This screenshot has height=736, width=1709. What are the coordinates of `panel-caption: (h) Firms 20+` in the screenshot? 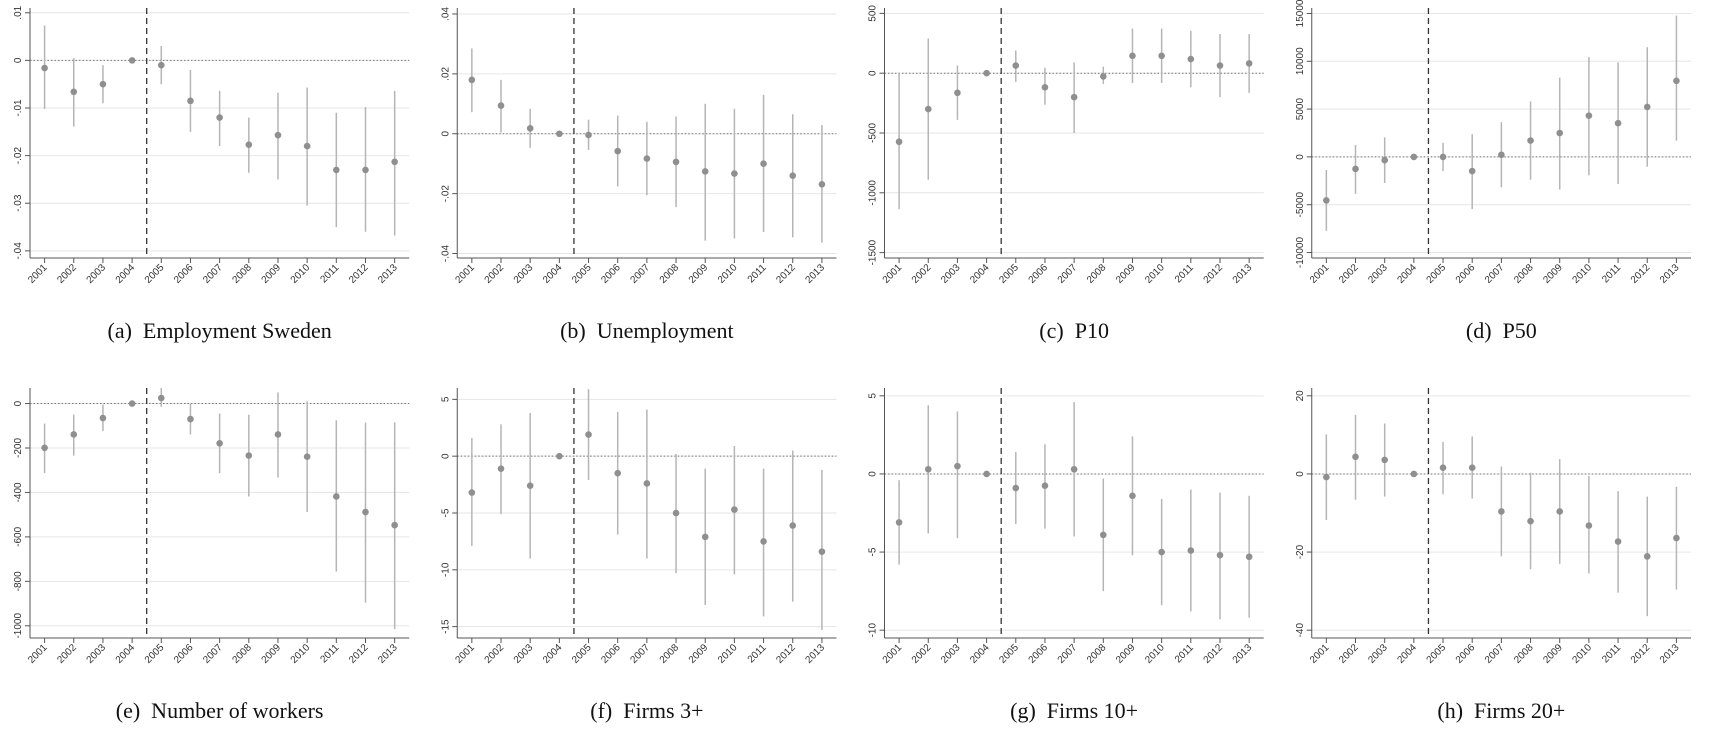 It's located at (1501, 710).